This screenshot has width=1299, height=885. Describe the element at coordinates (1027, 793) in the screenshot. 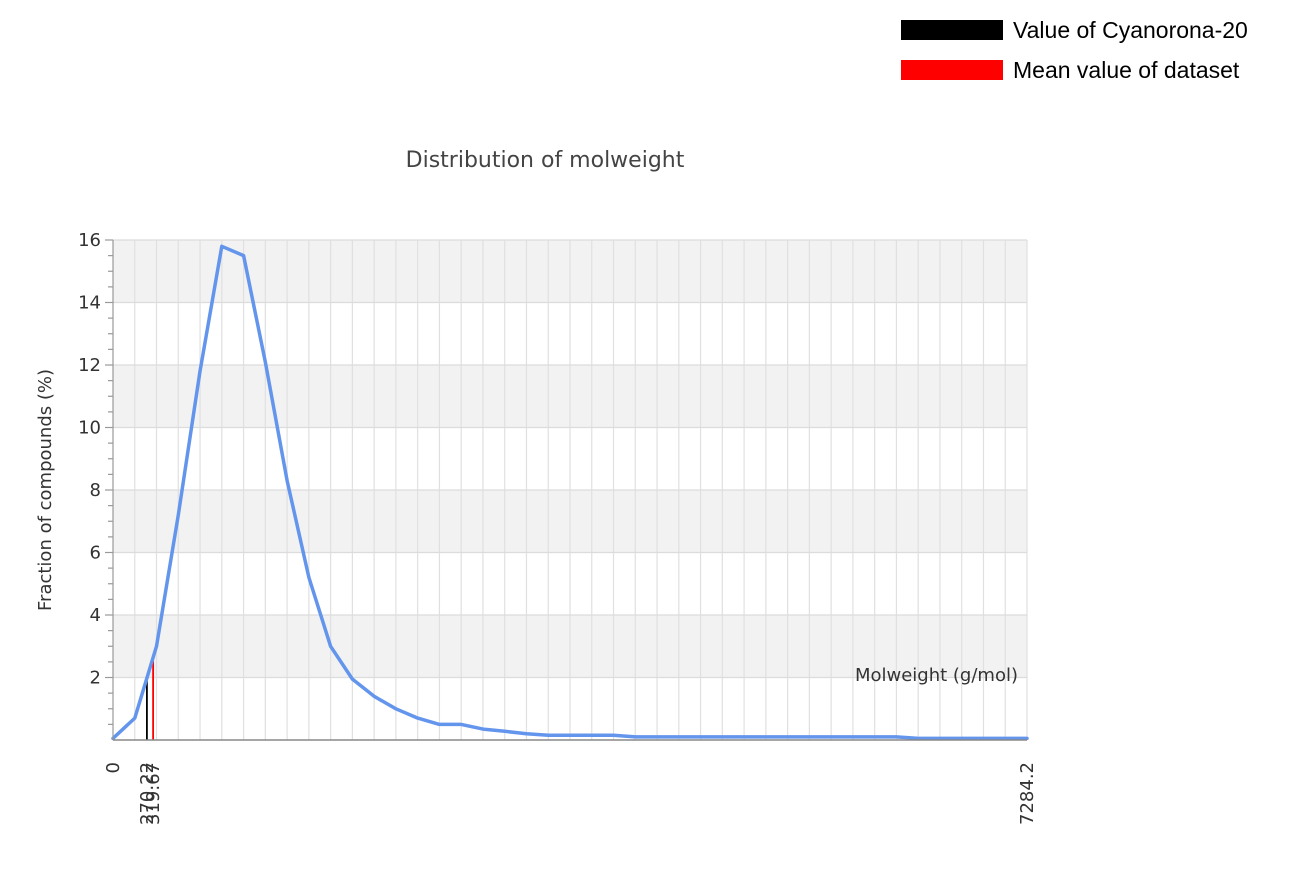

I see `x-tick-label: 7284.2` at that location.